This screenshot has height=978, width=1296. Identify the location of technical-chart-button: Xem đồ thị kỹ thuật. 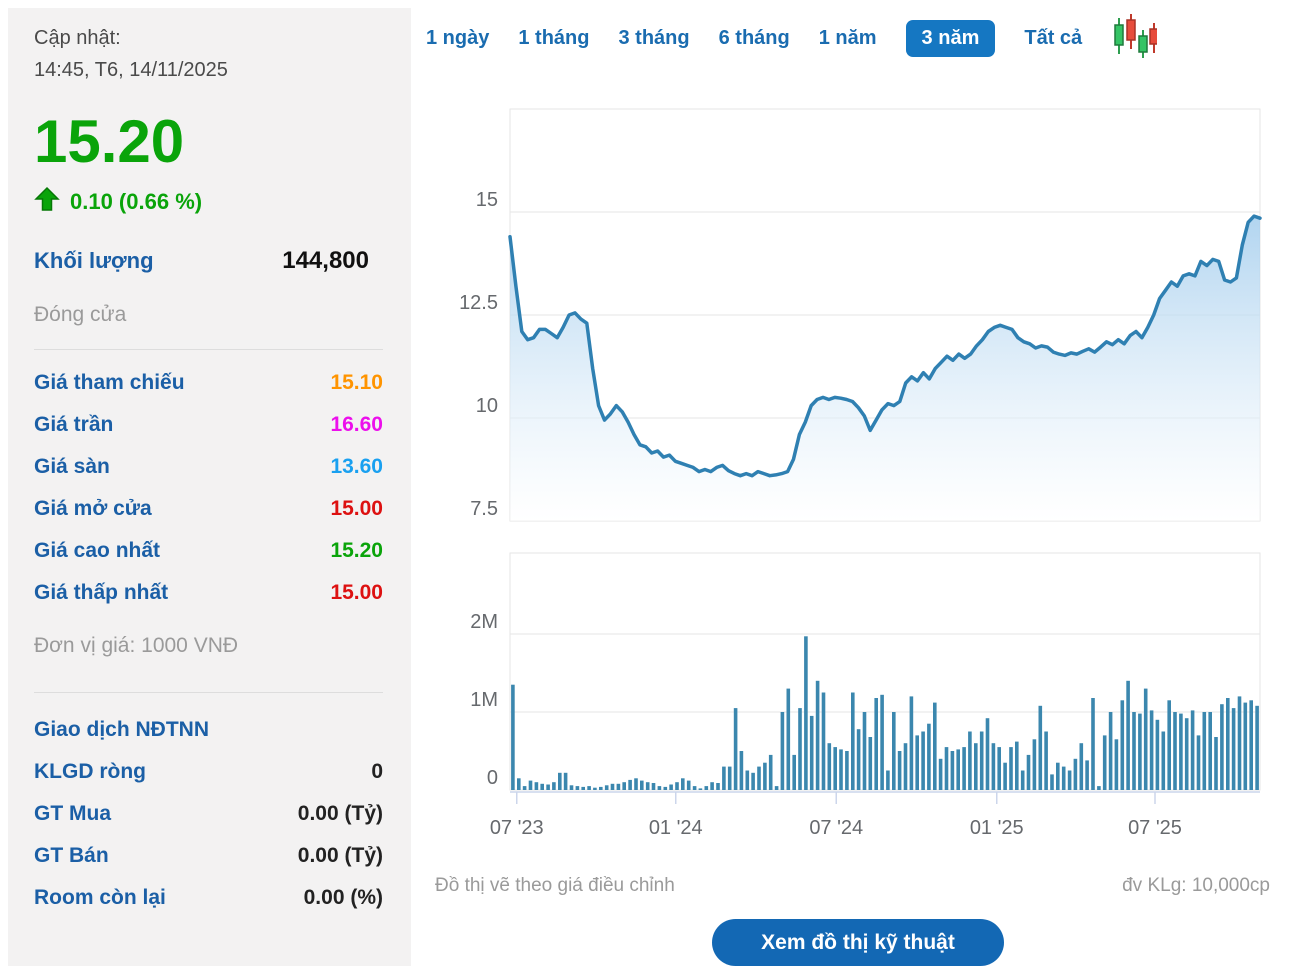
(858, 942).